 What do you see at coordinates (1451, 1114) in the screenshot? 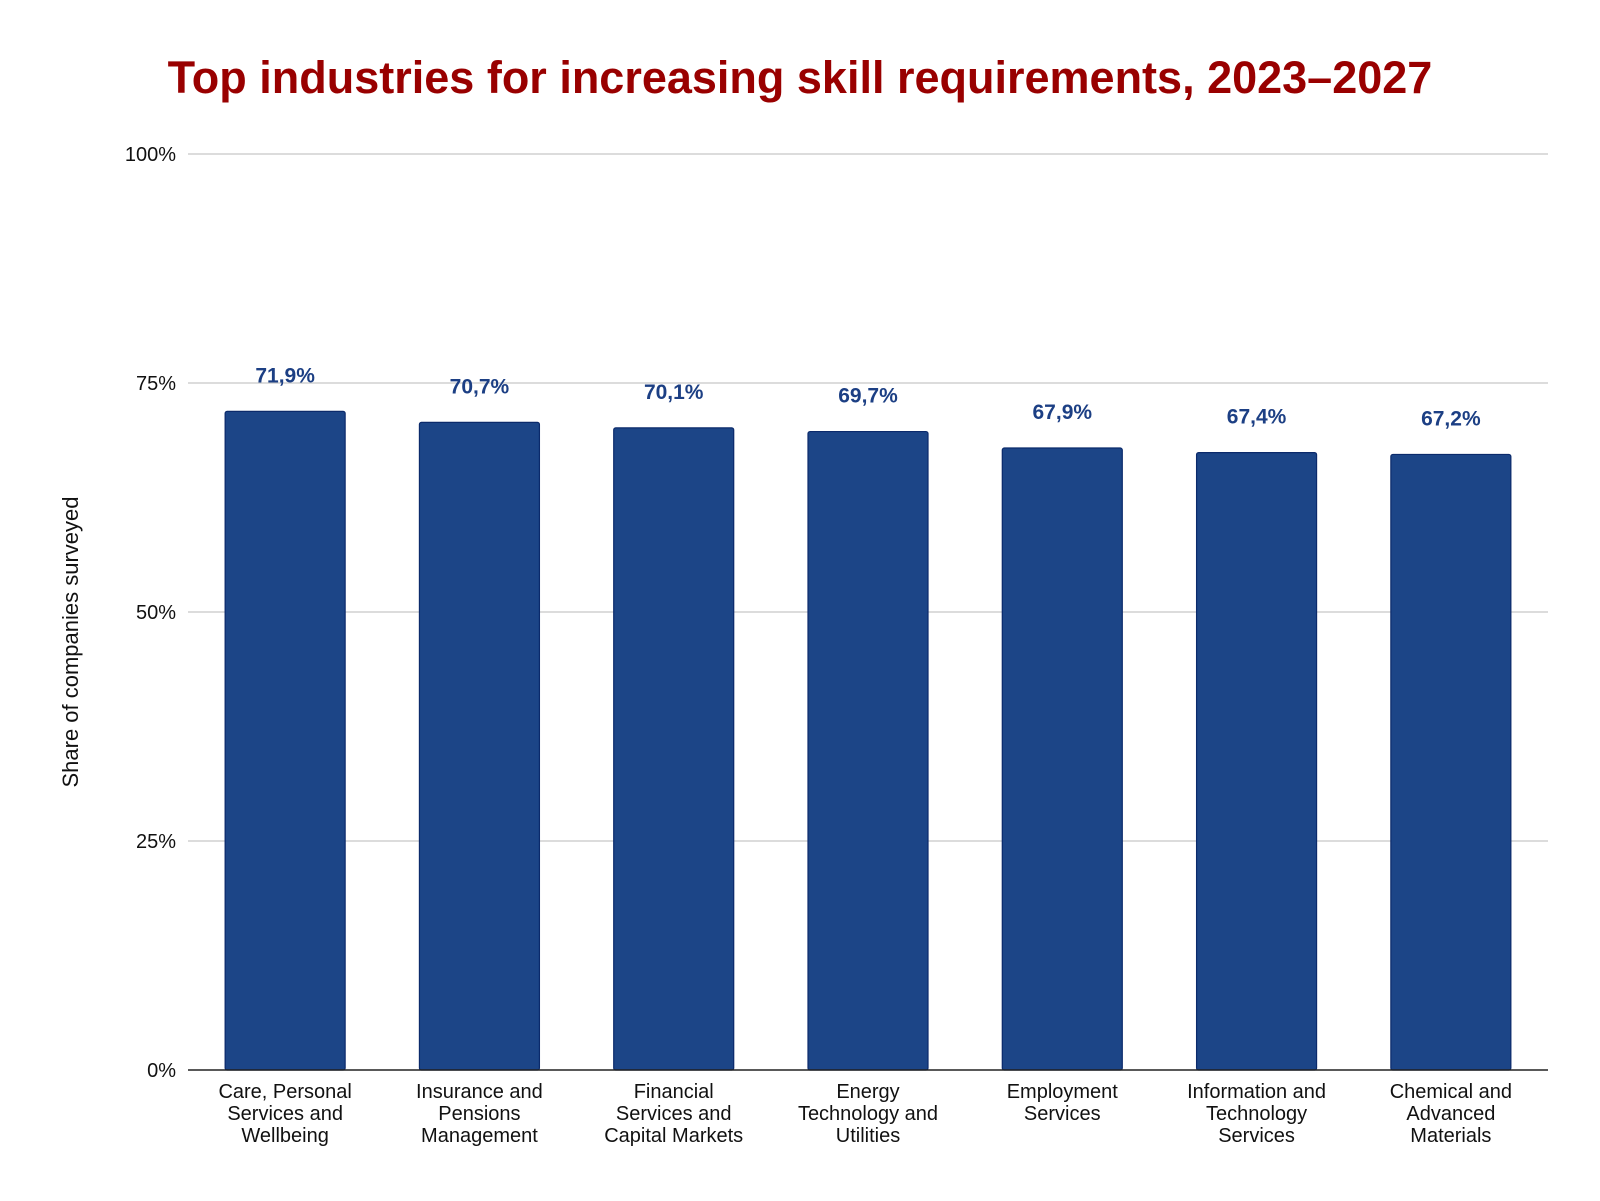
I see `x-category-label: Chemical and Advanced Materials` at bounding box center [1451, 1114].